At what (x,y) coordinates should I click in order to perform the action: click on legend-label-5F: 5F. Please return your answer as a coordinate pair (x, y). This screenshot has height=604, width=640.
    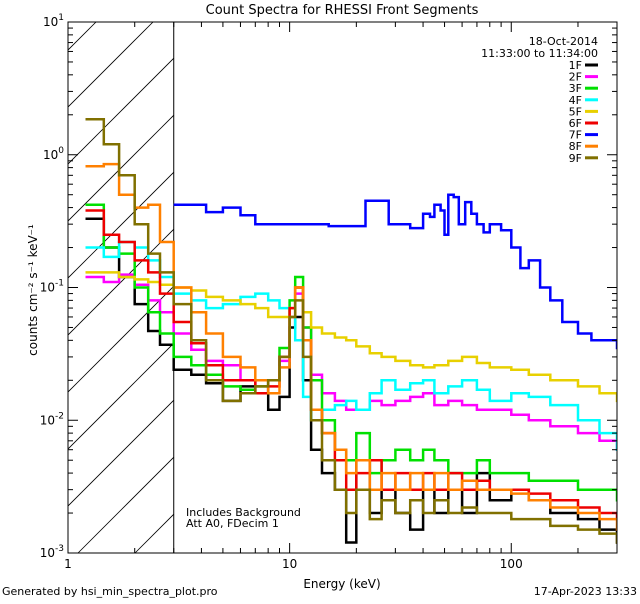
    Looking at the image, I should click on (575, 111).